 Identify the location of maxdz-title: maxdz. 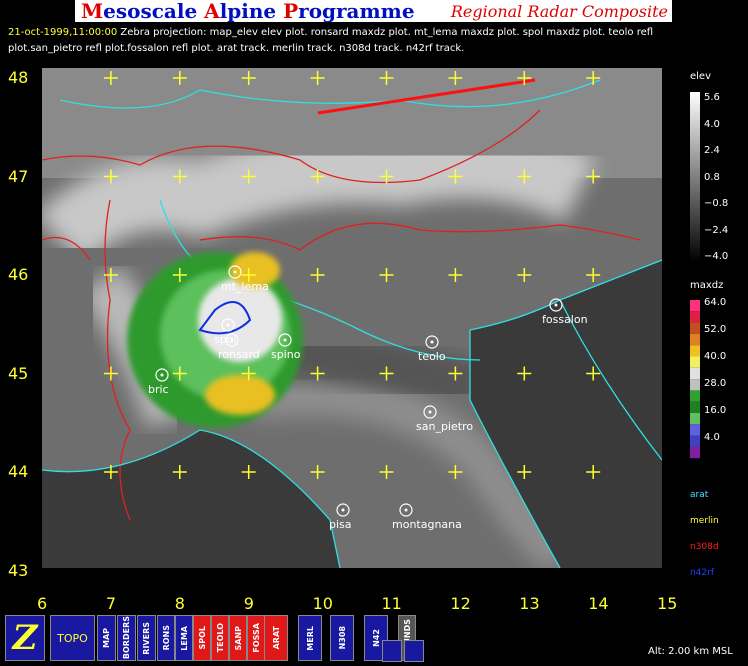
(707, 285).